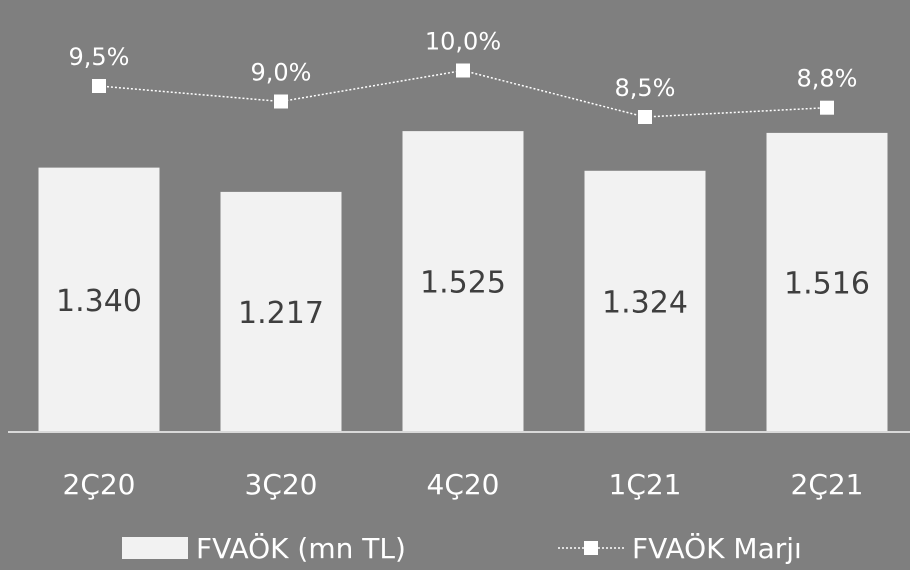 This screenshot has width=910, height=570. What do you see at coordinates (717, 548) in the screenshot?
I see `legend-line-label: FVAÖK Marjı` at bounding box center [717, 548].